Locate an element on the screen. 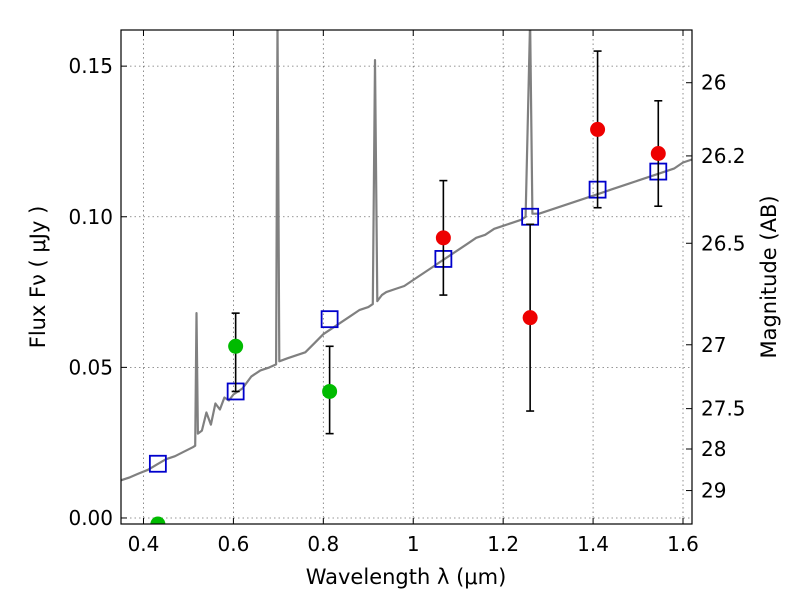 The width and height of the screenshot is (800, 600). right-tick-label: 26.2 is located at coordinates (723, 156).